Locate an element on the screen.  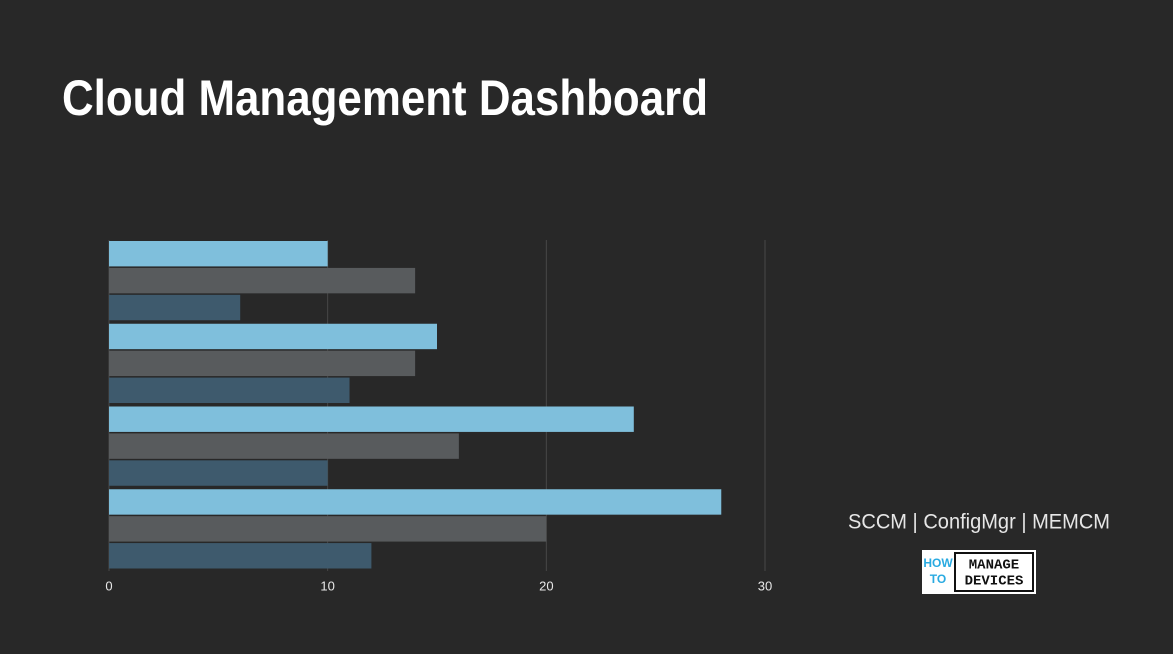
logo-text: HOW is located at coordinates (938, 563).